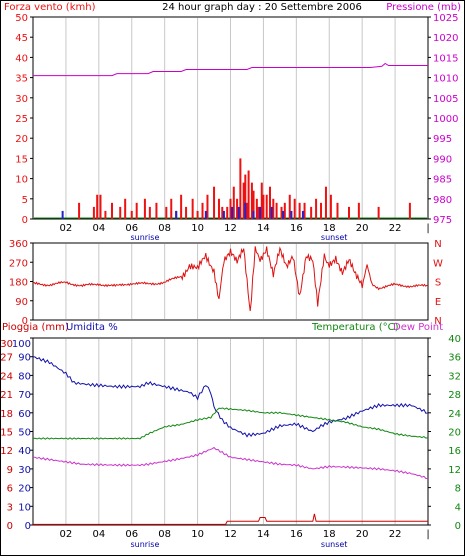 This screenshot has height=556, width=465. Describe the element at coordinates (25, 200) in the screenshot. I see `wind-tick-label: 5` at that location.